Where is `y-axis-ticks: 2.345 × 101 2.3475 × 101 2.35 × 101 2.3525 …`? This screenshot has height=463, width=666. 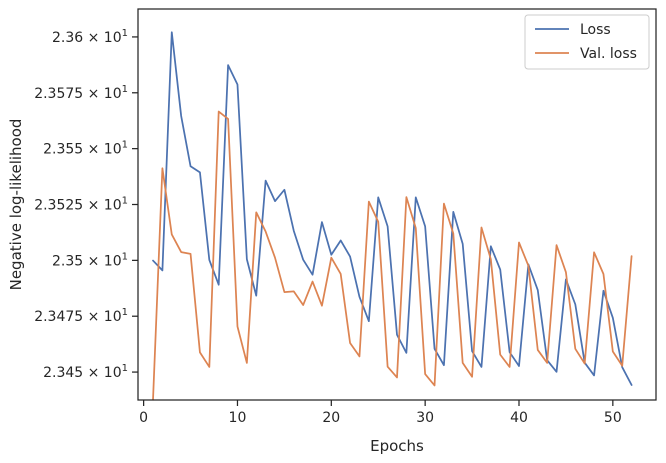 y-axis-ticks: 2.345 × 101 2.3475 × 101 2.35 × 101 2.3525 … is located at coordinates (86, 204).